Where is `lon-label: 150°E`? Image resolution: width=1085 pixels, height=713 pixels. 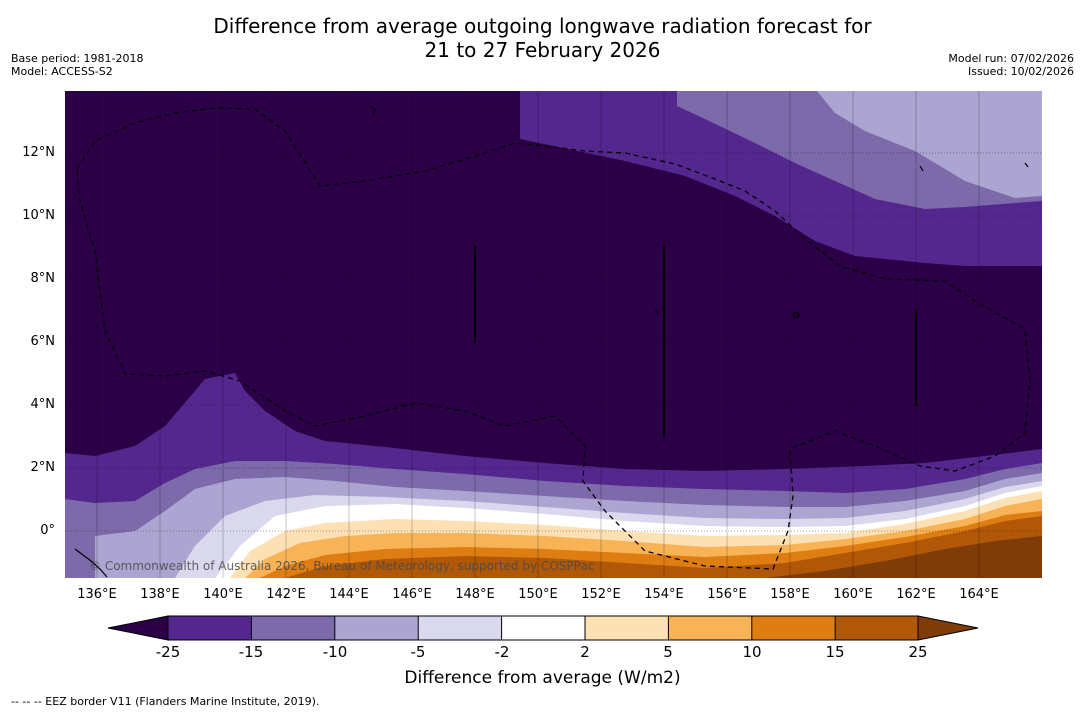
lon-label: 150°E is located at coordinates (538, 594).